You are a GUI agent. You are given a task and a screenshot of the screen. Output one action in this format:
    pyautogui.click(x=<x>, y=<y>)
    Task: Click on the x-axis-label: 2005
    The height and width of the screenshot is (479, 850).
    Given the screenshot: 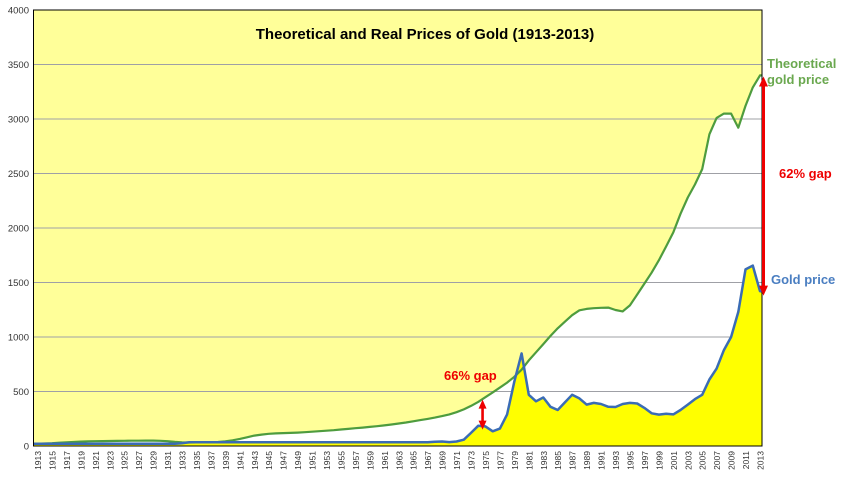 What is the action you would take?
    pyautogui.click(x=703, y=460)
    